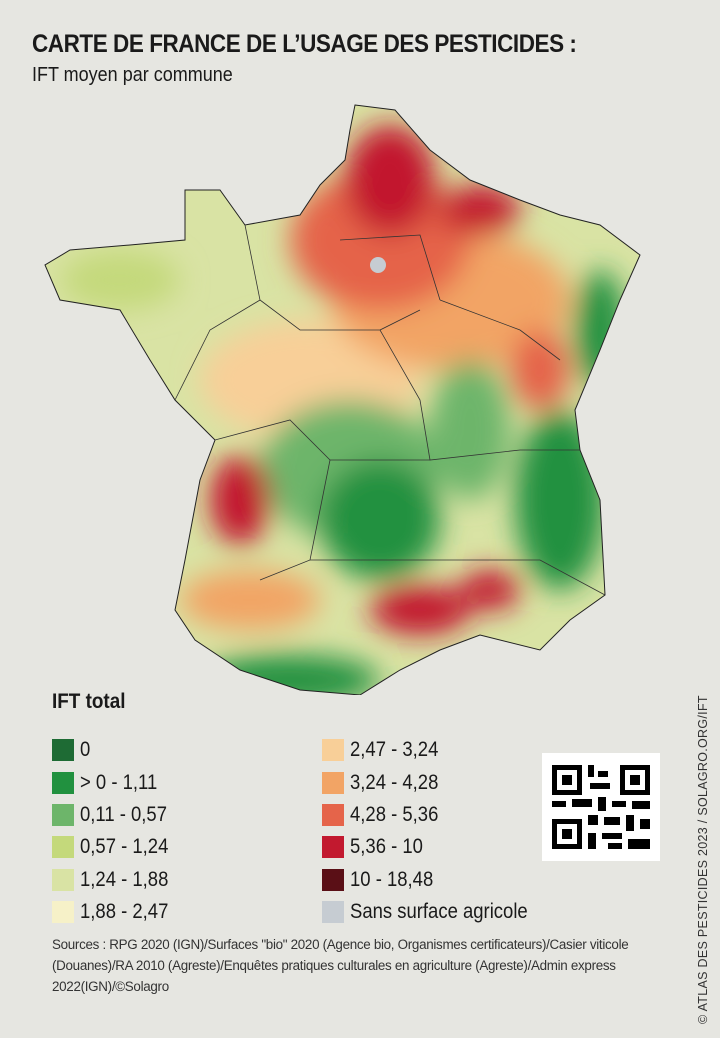 The height and width of the screenshot is (1038, 720). I want to click on legend-item: Sans surface agricole, so click(437, 912).